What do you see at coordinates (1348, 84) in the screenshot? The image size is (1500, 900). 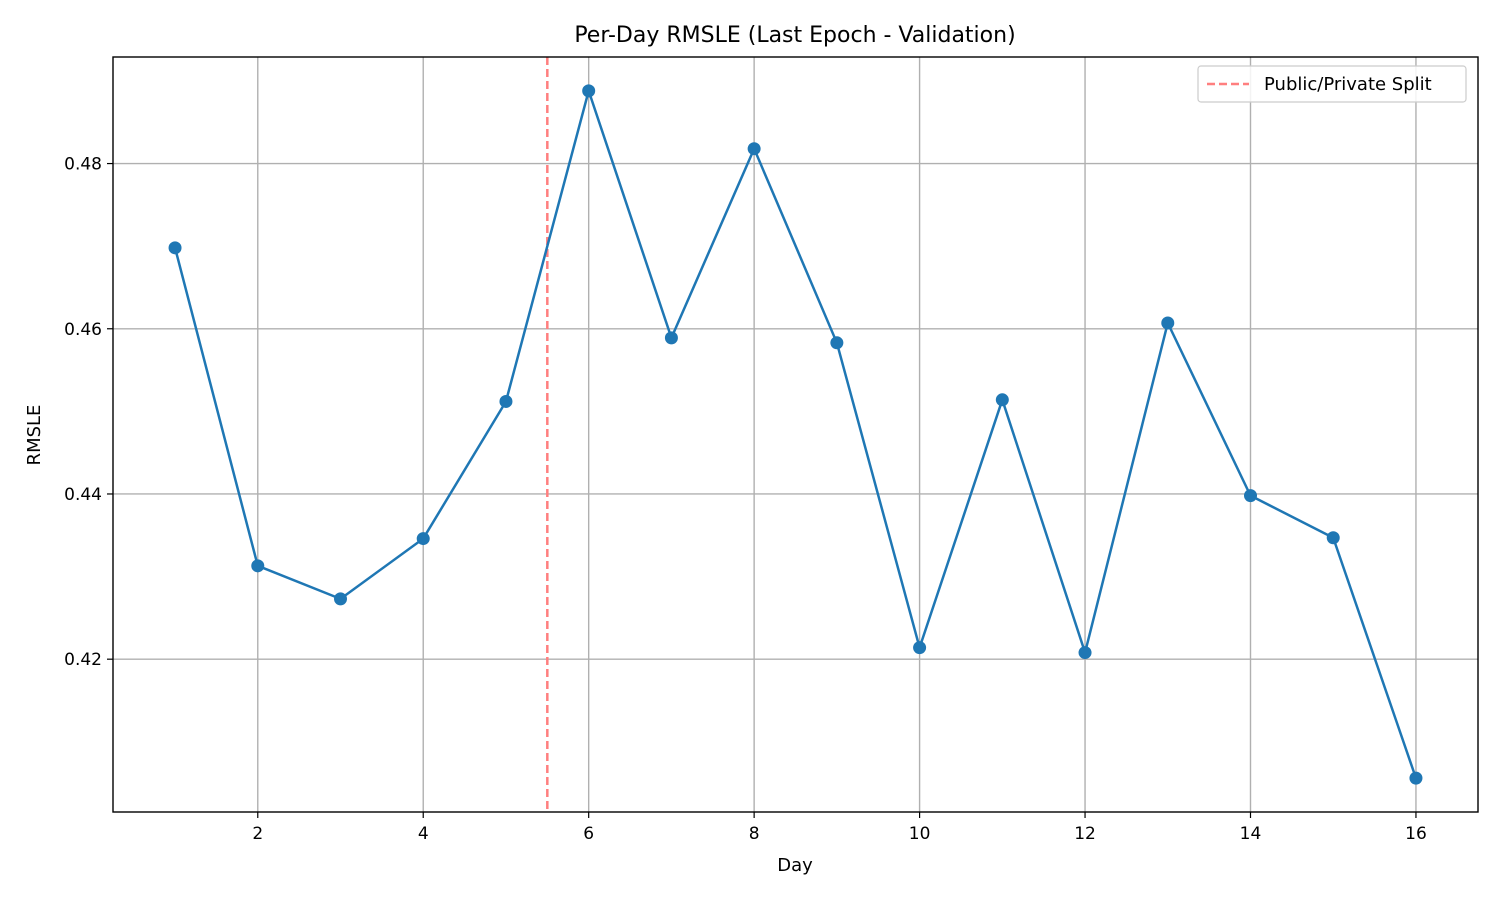 I see `legend-entry-label: Public/Private Split` at bounding box center [1348, 84].